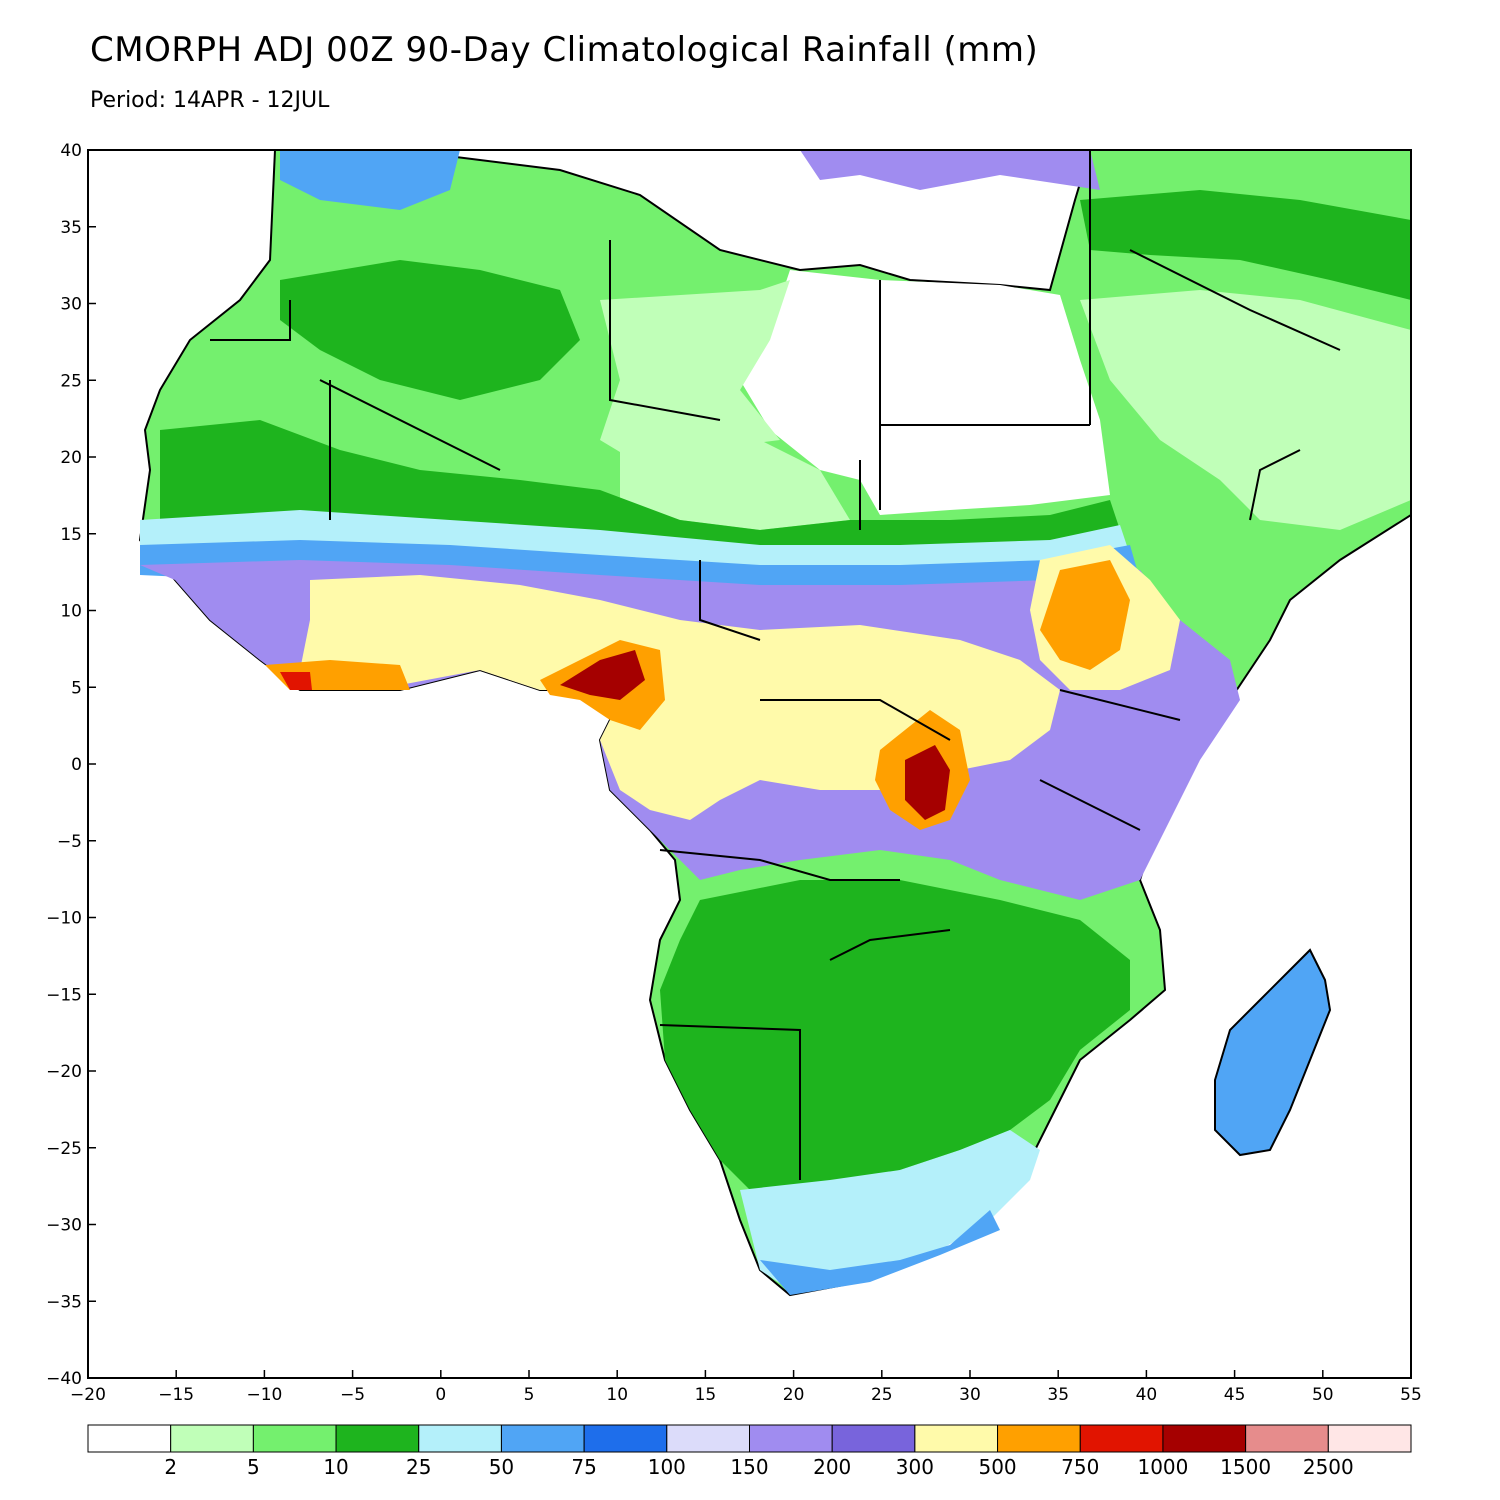 This screenshot has height=1500, width=1500. What do you see at coordinates (88, 1395) in the screenshot?
I see `x-tick-label: −20` at bounding box center [88, 1395].